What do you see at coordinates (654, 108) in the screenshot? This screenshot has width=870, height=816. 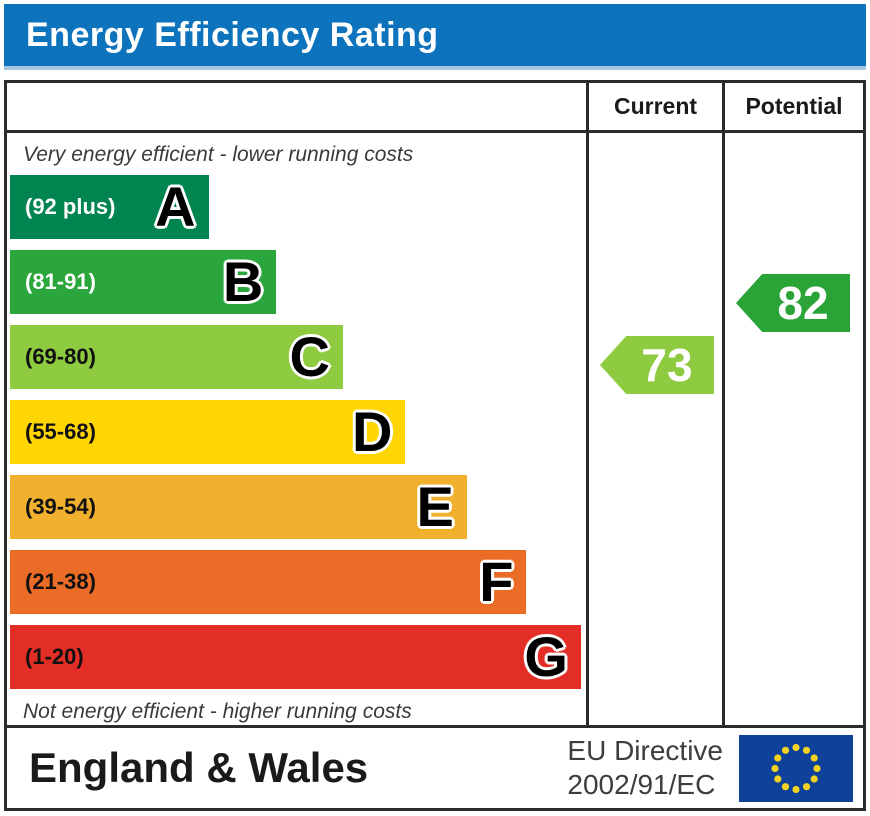 I see `column-header-current: Current` at bounding box center [654, 108].